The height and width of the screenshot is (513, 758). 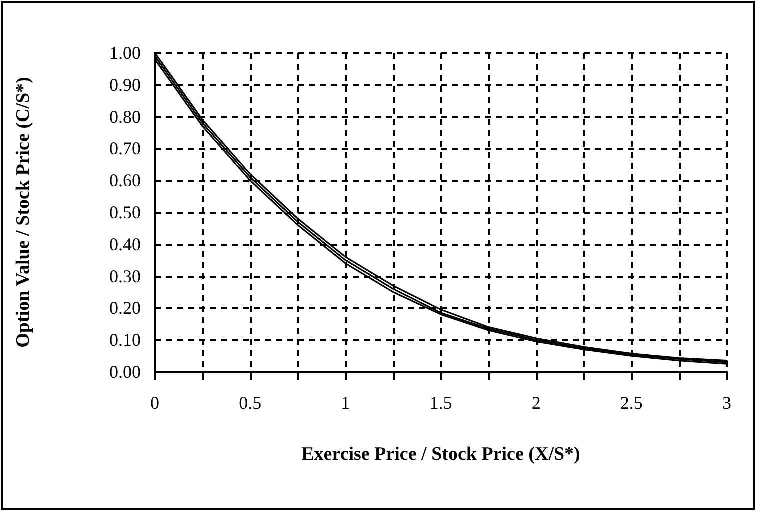 What do you see at coordinates (345, 403) in the screenshot?
I see `x-tick-label: 1` at bounding box center [345, 403].